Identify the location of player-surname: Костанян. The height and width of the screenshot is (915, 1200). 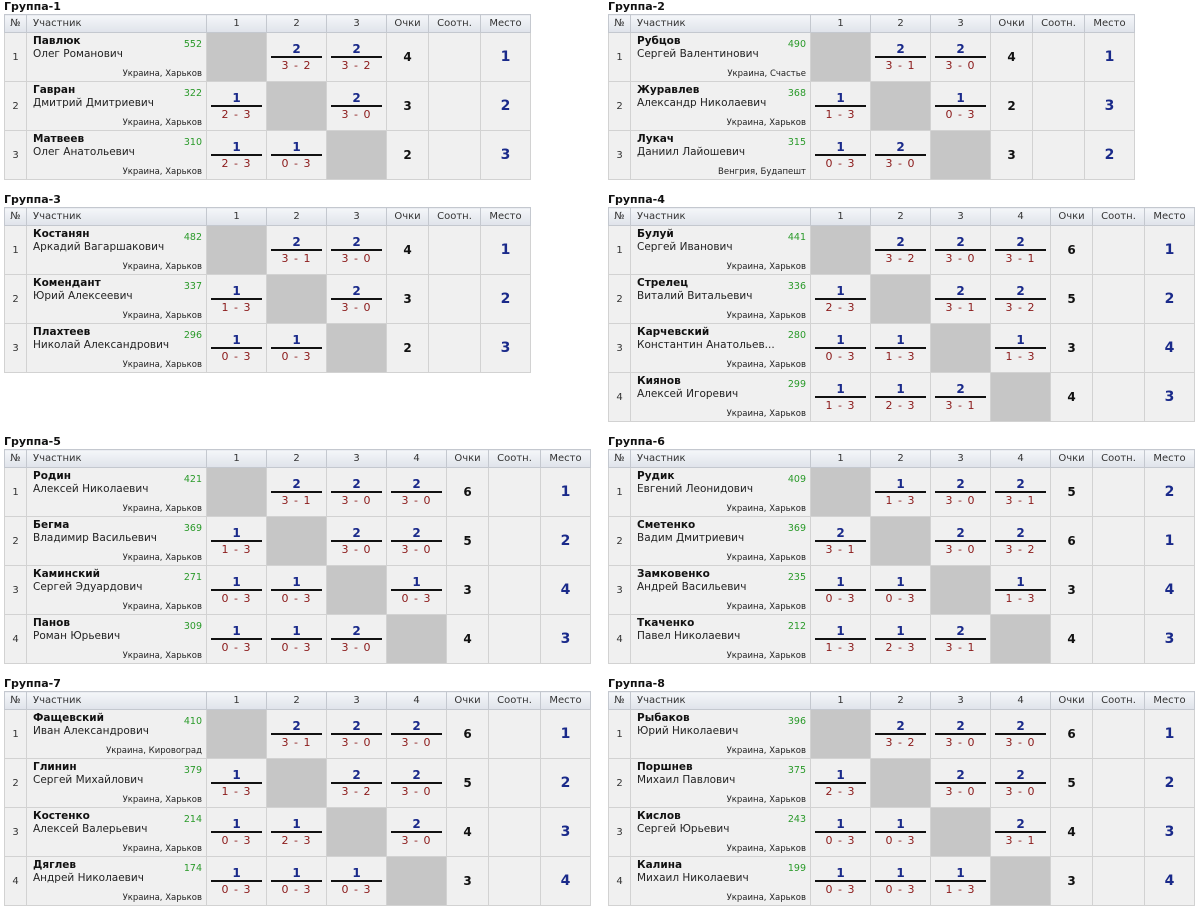
(61, 234).